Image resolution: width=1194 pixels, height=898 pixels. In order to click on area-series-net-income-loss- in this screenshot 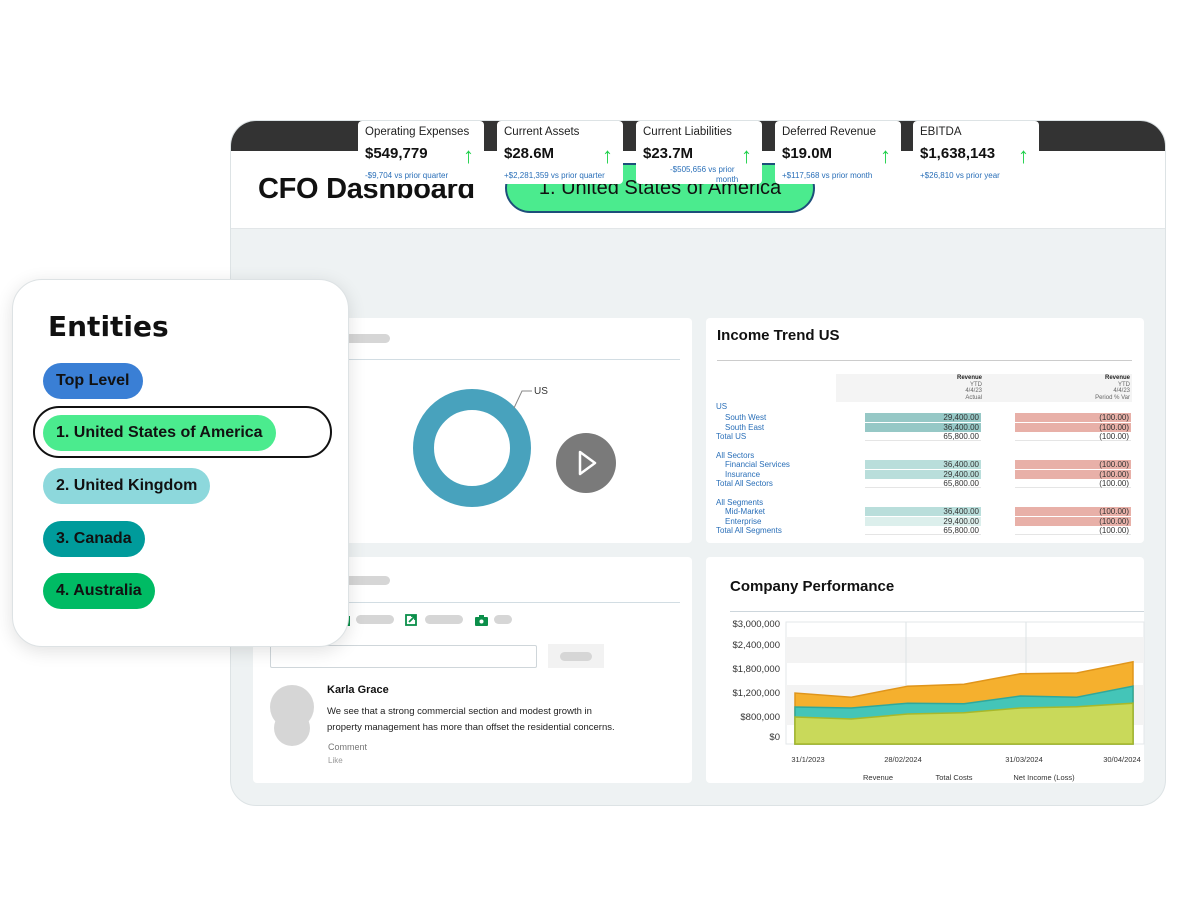, I will do `click(964, 723)`.